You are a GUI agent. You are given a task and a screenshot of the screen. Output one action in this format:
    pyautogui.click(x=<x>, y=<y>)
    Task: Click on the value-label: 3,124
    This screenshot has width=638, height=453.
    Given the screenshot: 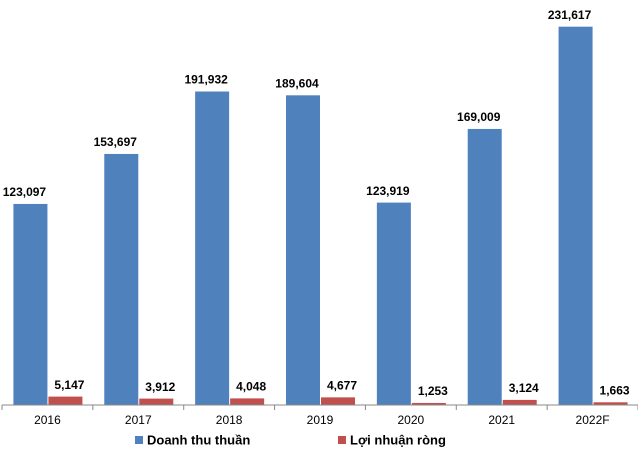 What is the action you would take?
    pyautogui.click(x=524, y=388)
    